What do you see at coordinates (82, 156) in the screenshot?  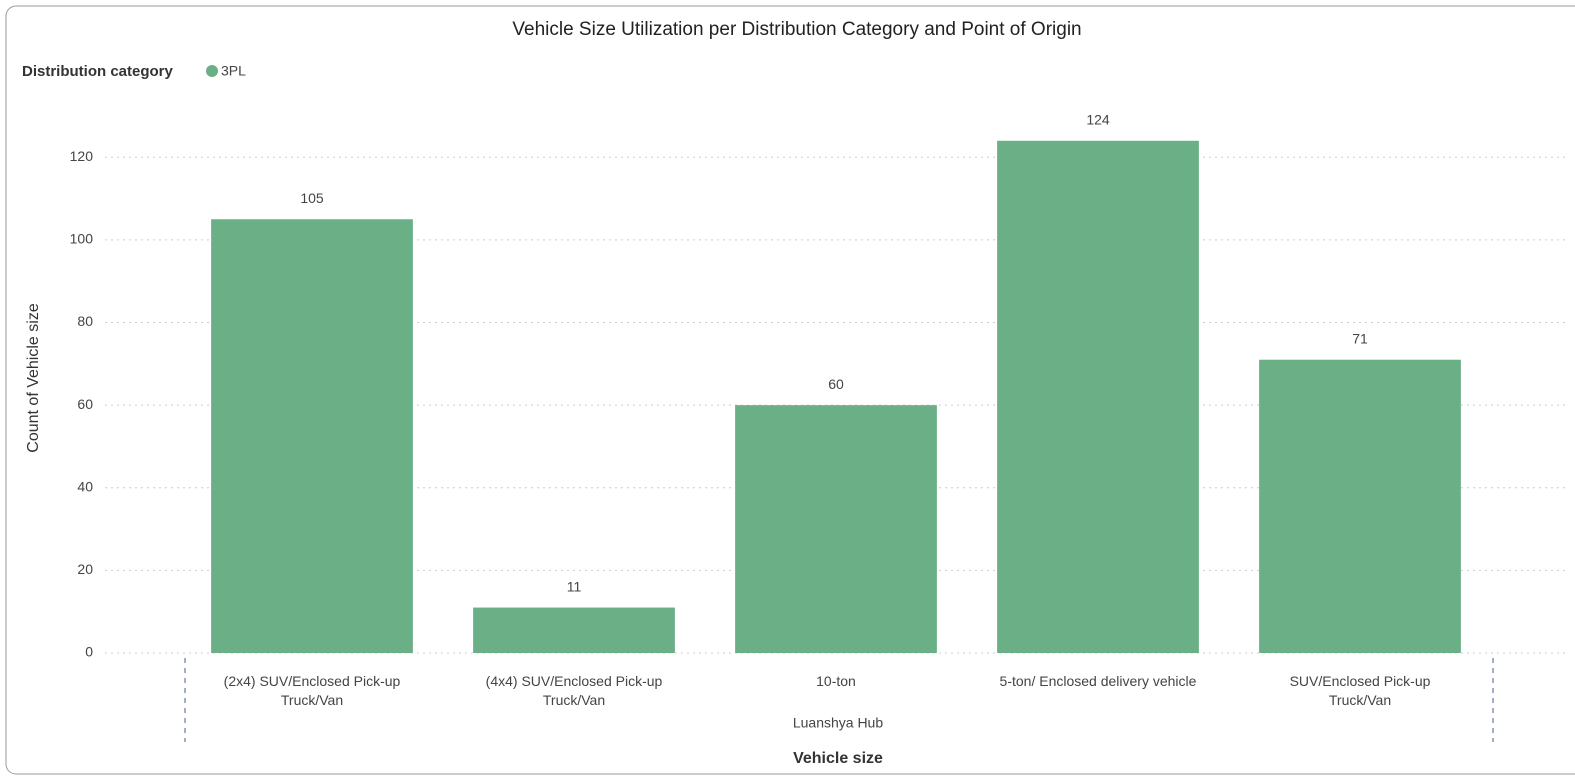 I see `y-tick-label: 120` at bounding box center [82, 156].